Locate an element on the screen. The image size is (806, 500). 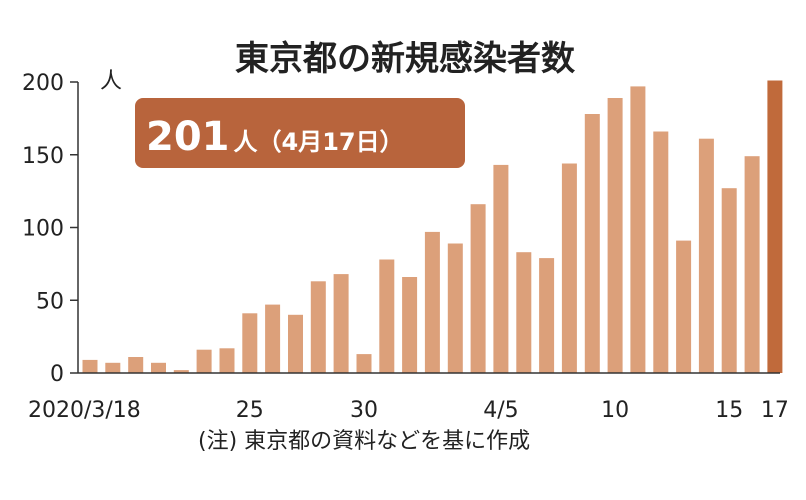
x-tick-label: 10 is located at coordinates (615, 410).